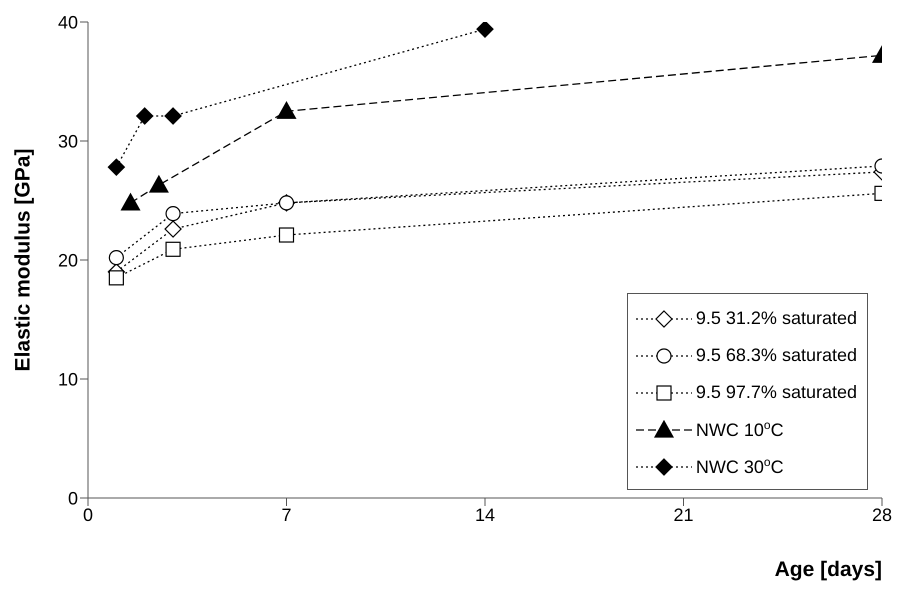 This screenshot has height=595, width=905. Describe the element at coordinates (68, 22) in the screenshot. I see `y-tick-label: 40` at that location.